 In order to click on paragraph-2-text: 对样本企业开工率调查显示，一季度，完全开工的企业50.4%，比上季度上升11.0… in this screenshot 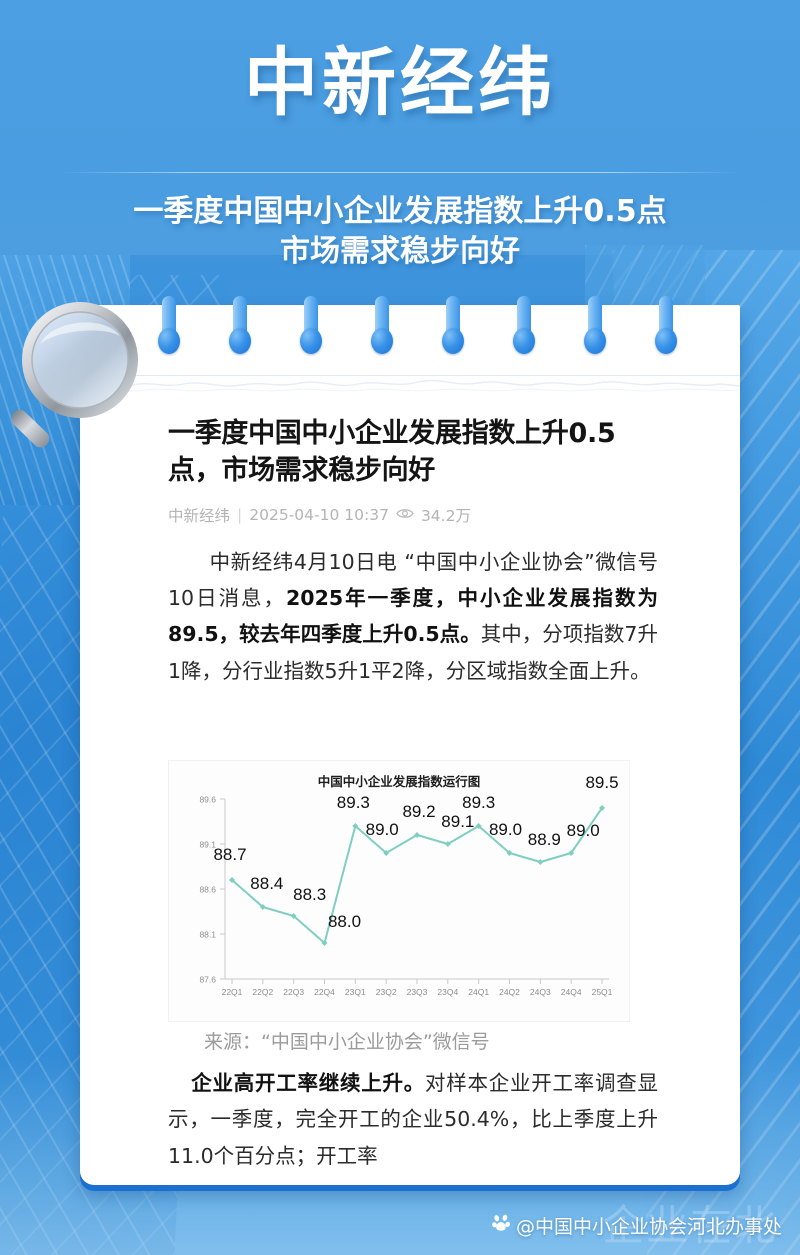, I will do `click(413, 1119)`.